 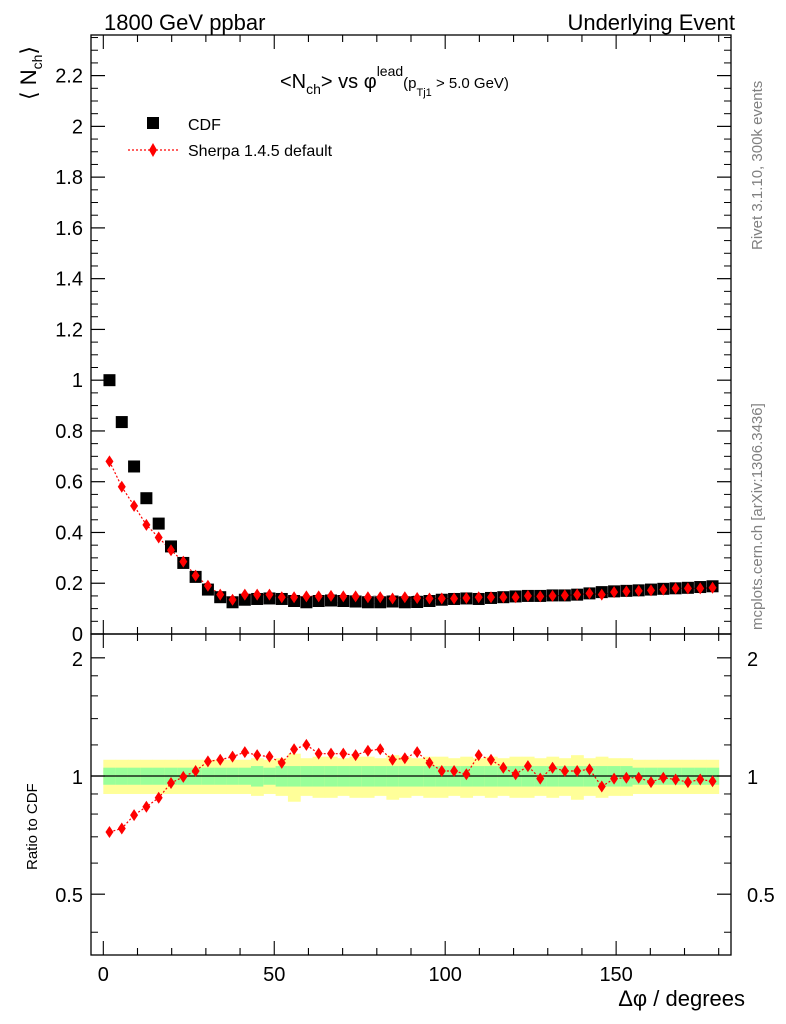 What do you see at coordinates (69, 178) in the screenshot?
I see `ytick-label: 1.8` at bounding box center [69, 178].